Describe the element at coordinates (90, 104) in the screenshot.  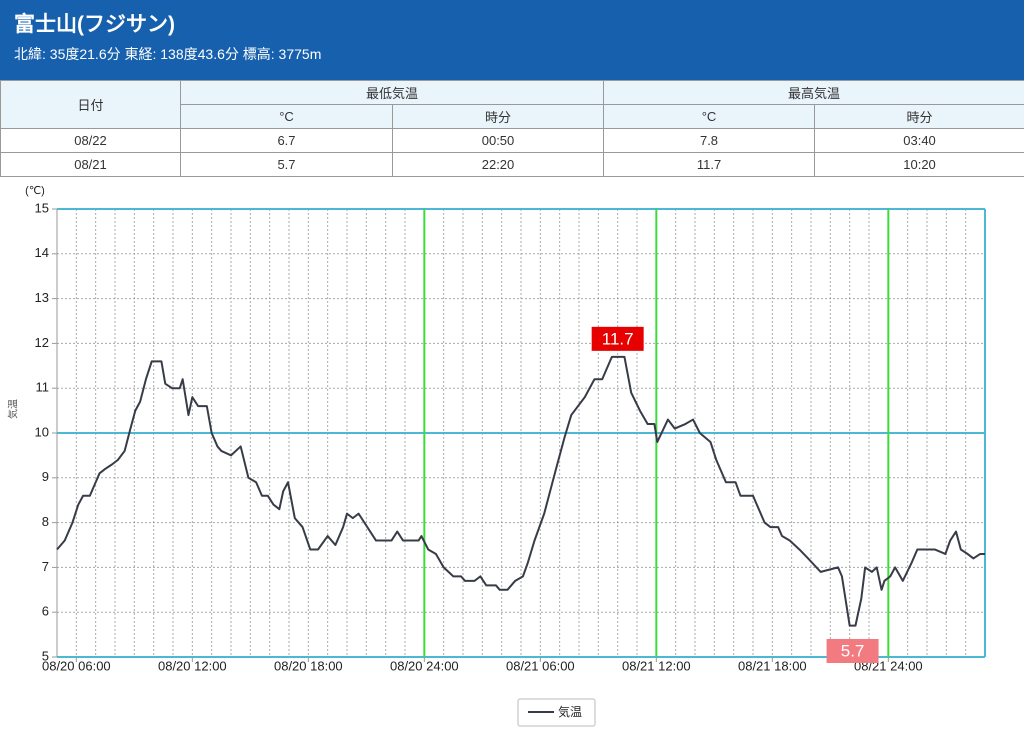
I see `head-cell: 日付` at that location.